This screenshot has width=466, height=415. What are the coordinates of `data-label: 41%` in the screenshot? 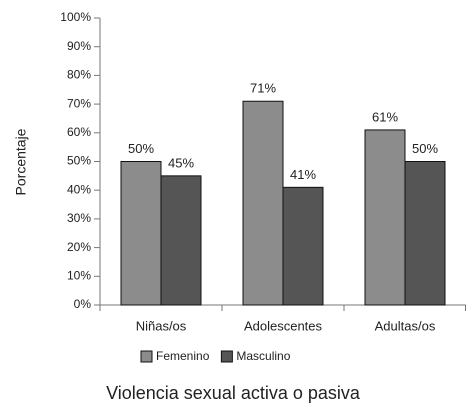 It's located at (303, 174).